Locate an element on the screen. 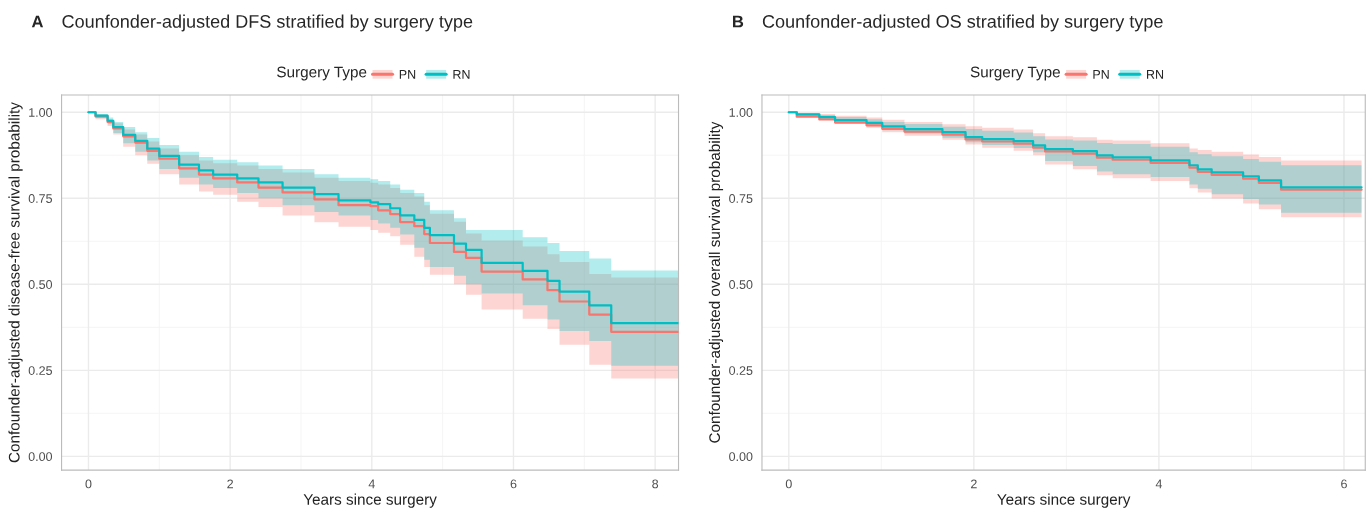 The height and width of the screenshot is (511, 1368). y-axis-title: Confounder-adjusted disease-free survival probability is located at coordinates (15, 282).